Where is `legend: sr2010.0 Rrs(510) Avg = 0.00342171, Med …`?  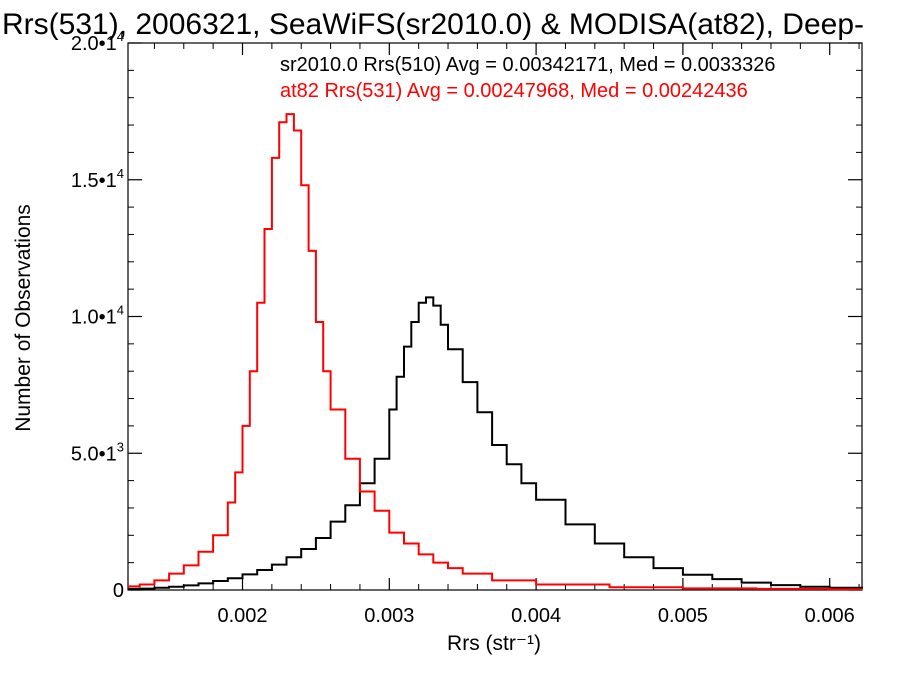
legend: sr2010.0 Rrs(510) Avg = 0.00342171, Med … is located at coordinates (528, 78).